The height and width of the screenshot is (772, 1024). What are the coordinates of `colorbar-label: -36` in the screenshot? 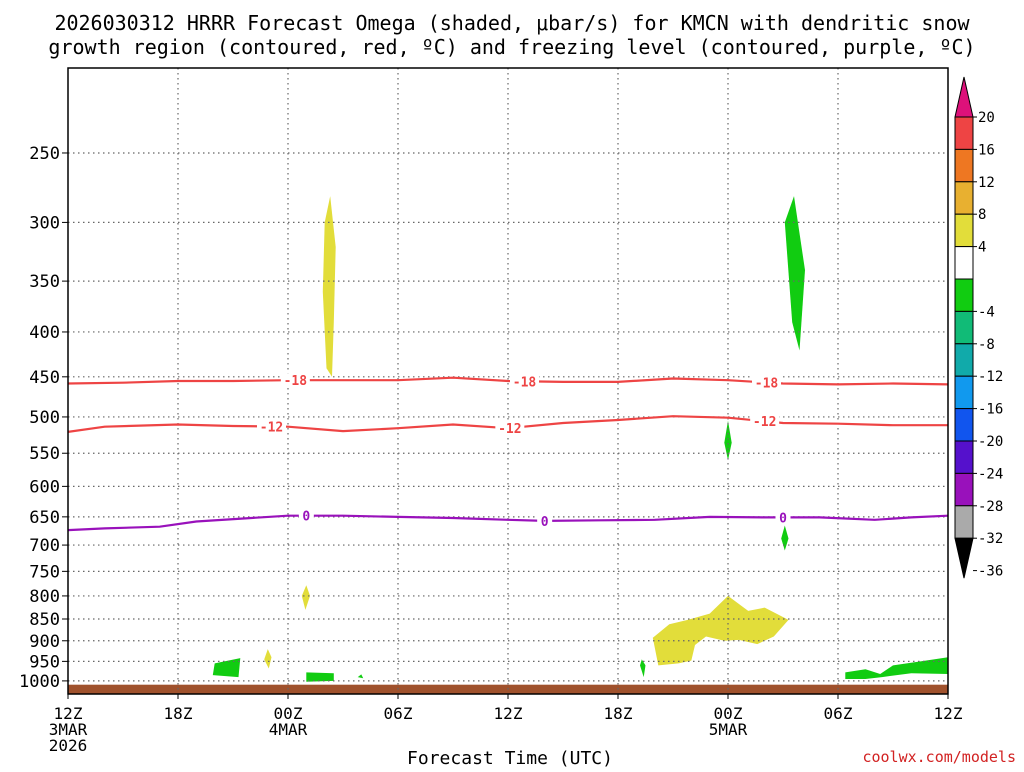 It's located at (990, 572).